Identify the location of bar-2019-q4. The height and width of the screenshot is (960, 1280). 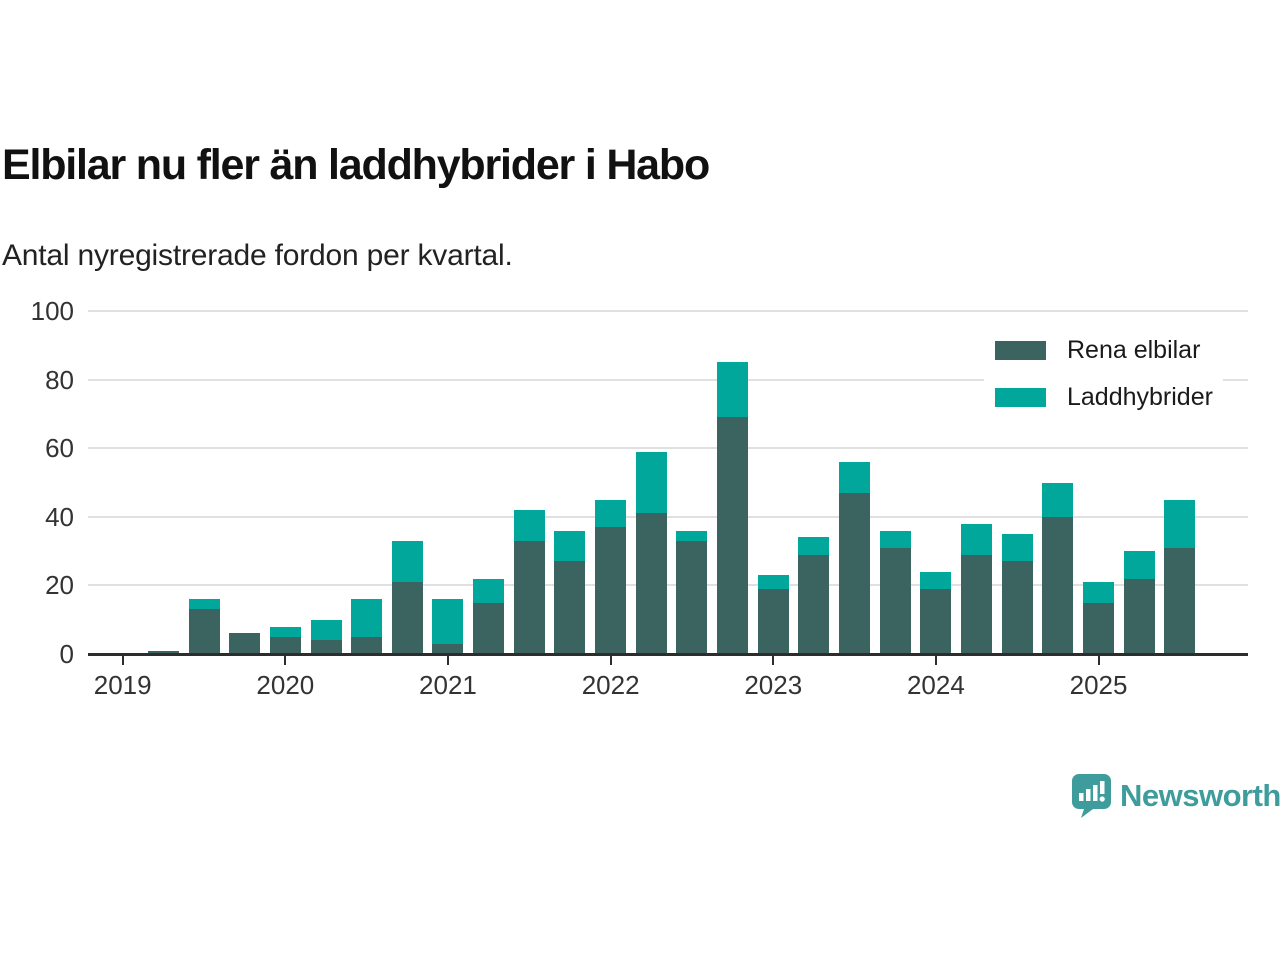
(245, 643).